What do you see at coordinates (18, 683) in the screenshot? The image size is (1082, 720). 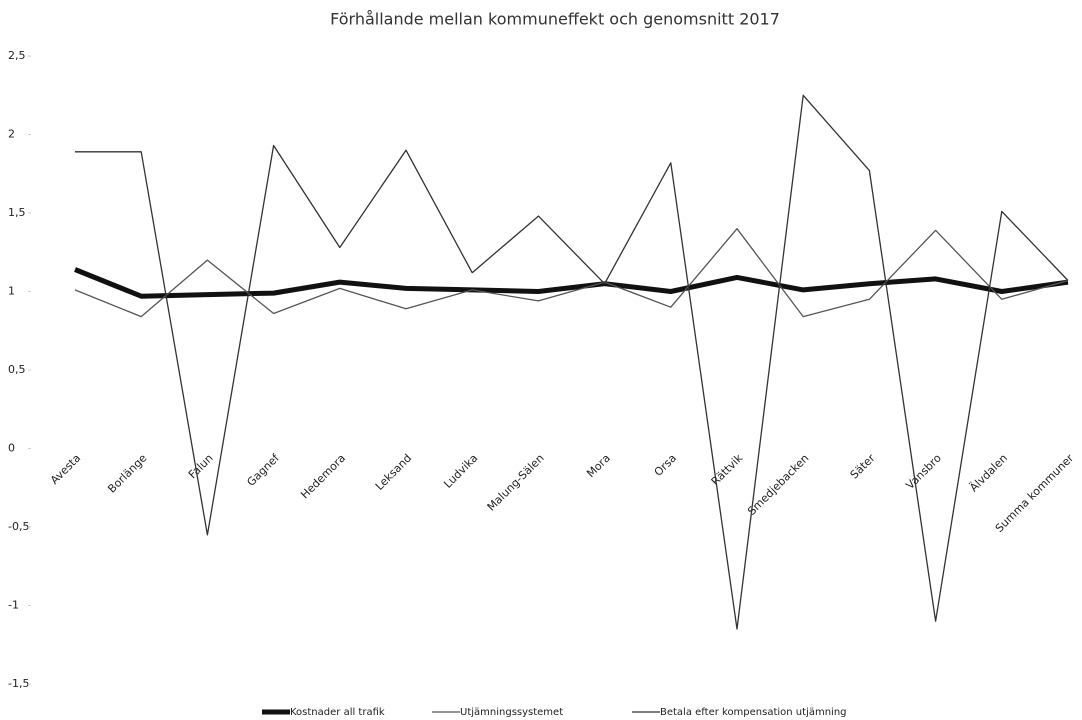 I see `y-tick-label: -1,5` at bounding box center [18, 683].